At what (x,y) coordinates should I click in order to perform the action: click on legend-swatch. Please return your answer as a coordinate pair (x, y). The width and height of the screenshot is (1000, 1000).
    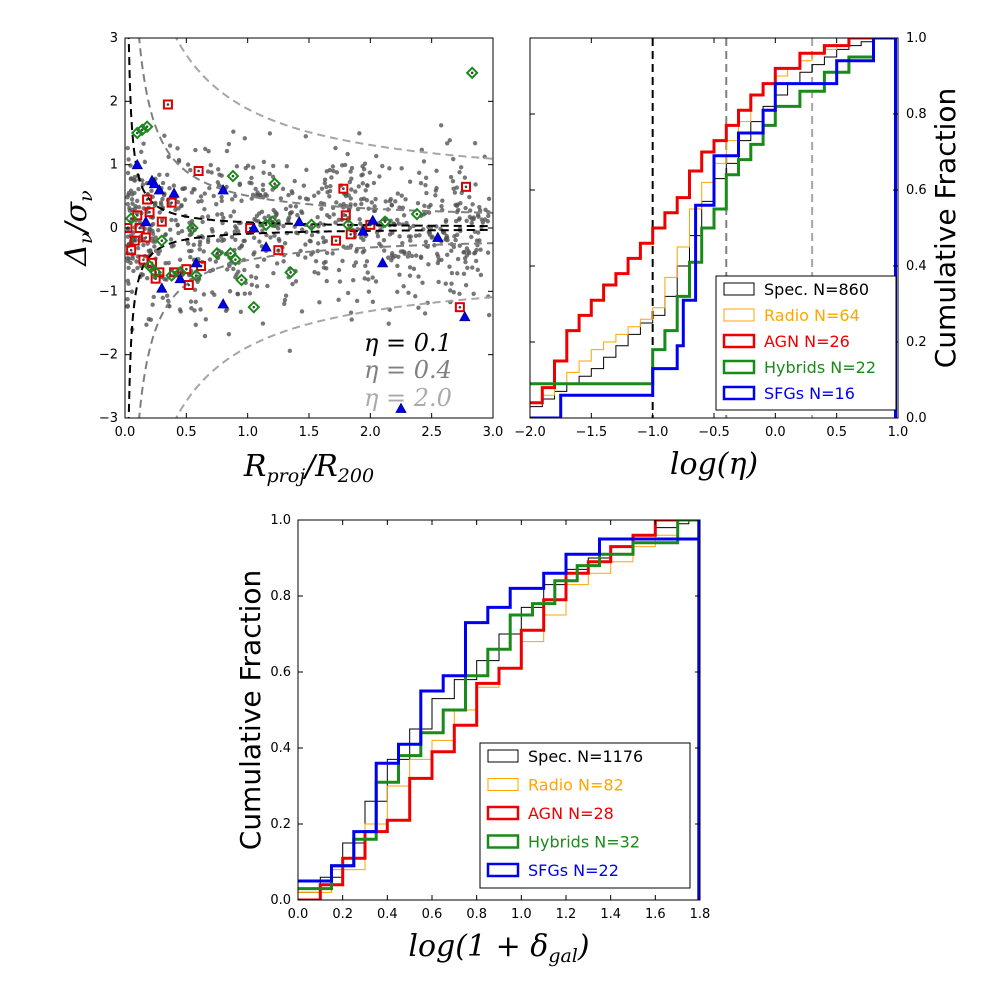
    Looking at the image, I should click on (503, 841).